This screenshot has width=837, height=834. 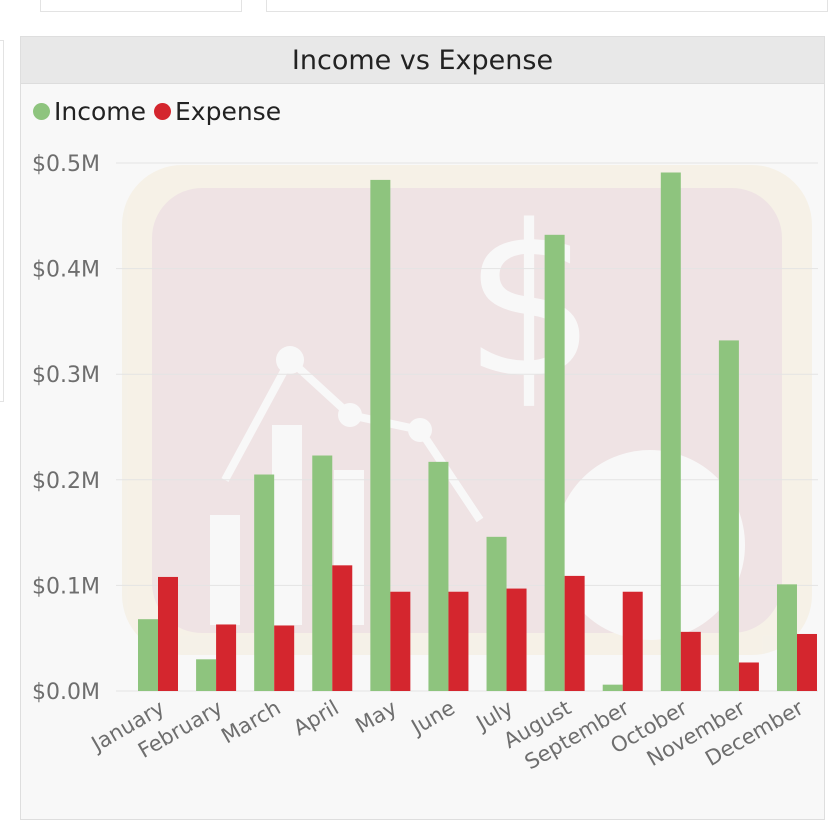 What do you see at coordinates (632, 641) in the screenshot?
I see `bar-expense-september` at bounding box center [632, 641].